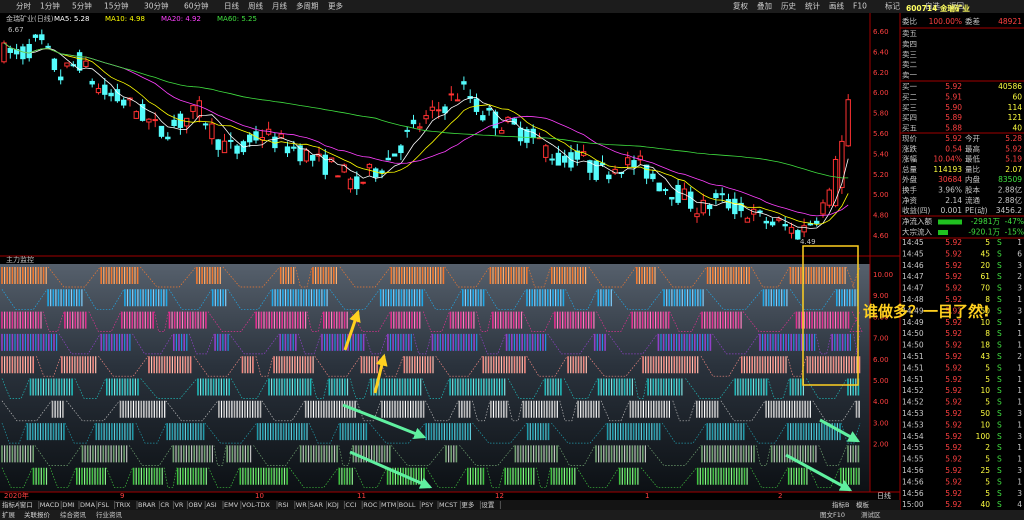 Image resolution: width=1024 pixels, height=520 pixels. I want to click on indicator-tab: WR, so click(301, 505).